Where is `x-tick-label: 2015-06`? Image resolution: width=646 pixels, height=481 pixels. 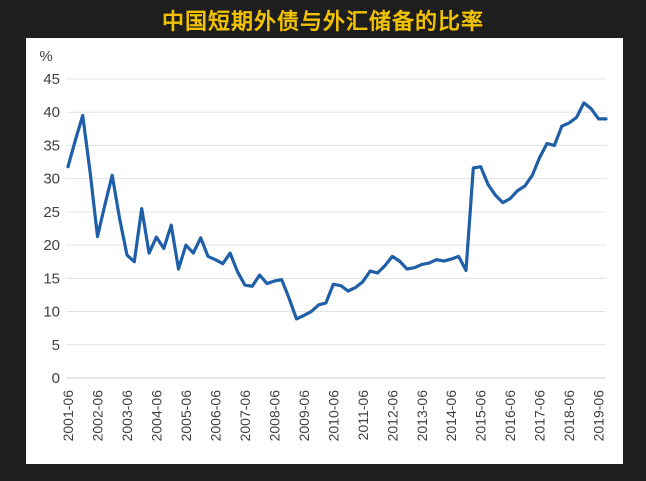
x-tick-label: 2015-06 is located at coordinates (481, 416).